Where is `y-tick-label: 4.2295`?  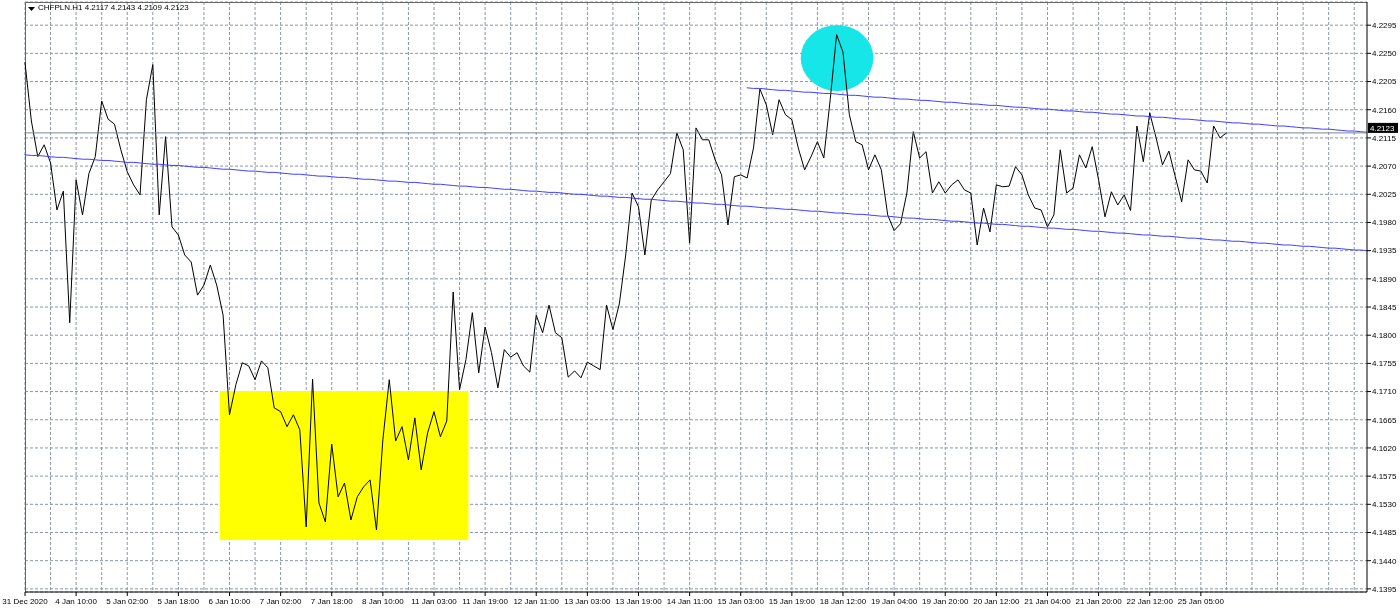 y-tick-label: 4.2295 is located at coordinates (1385, 26).